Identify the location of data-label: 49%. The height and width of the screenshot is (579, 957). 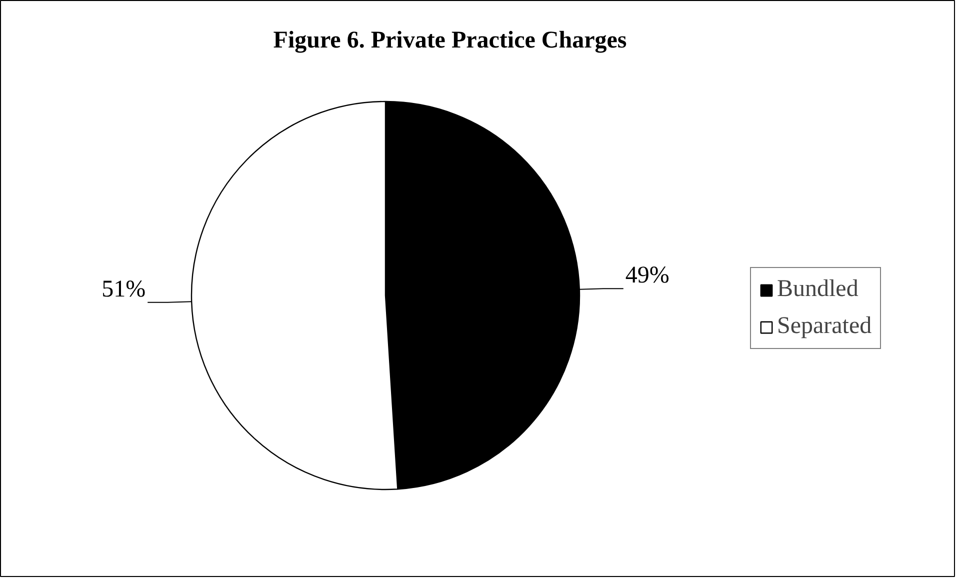
(647, 275).